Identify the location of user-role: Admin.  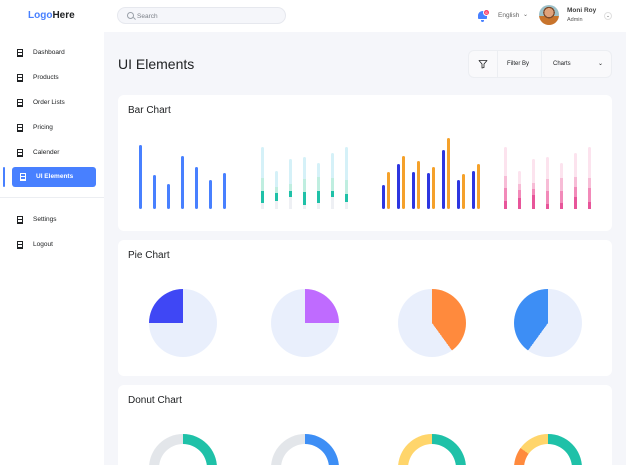
(575, 20).